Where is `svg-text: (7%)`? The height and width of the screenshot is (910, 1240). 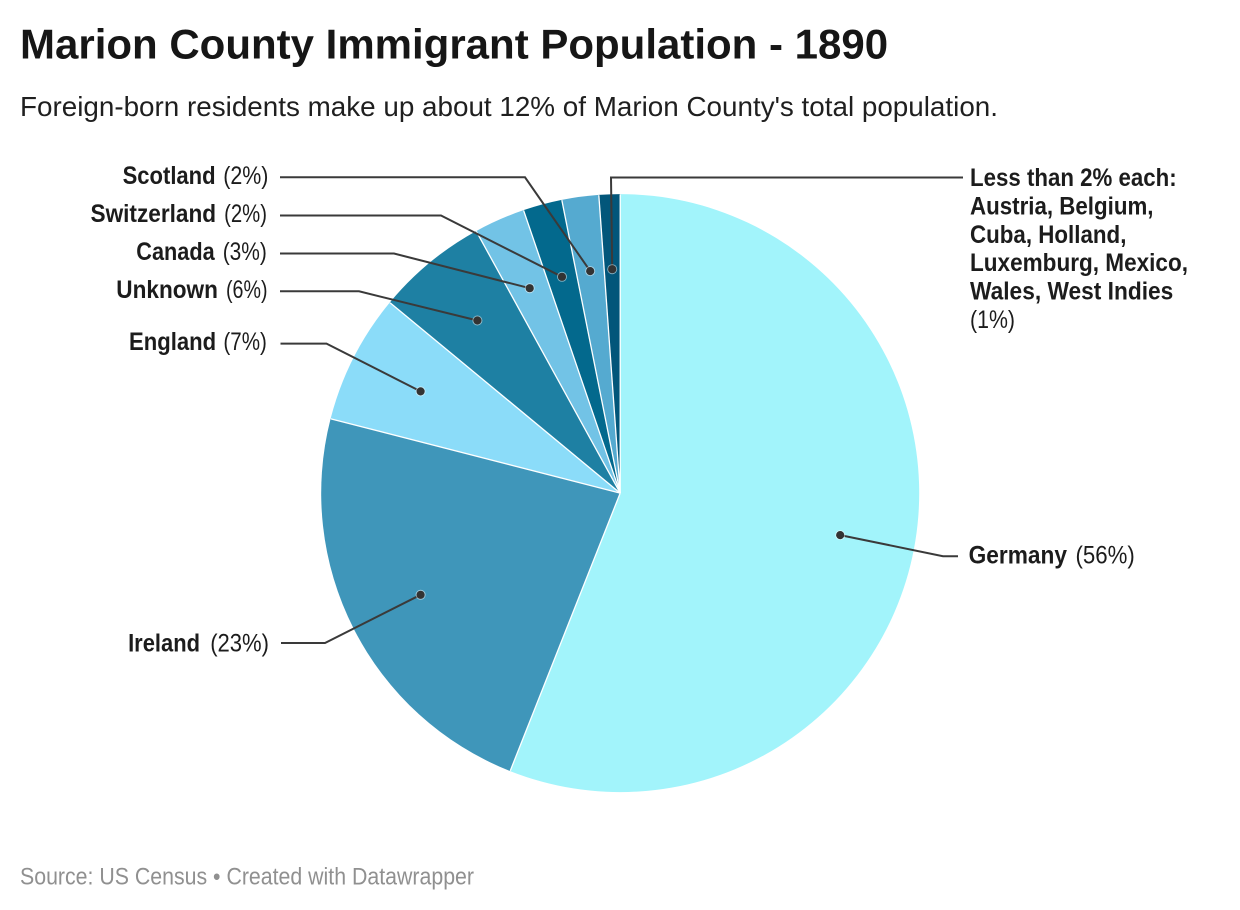 svg-text: (7%) is located at coordinates (245, 342).